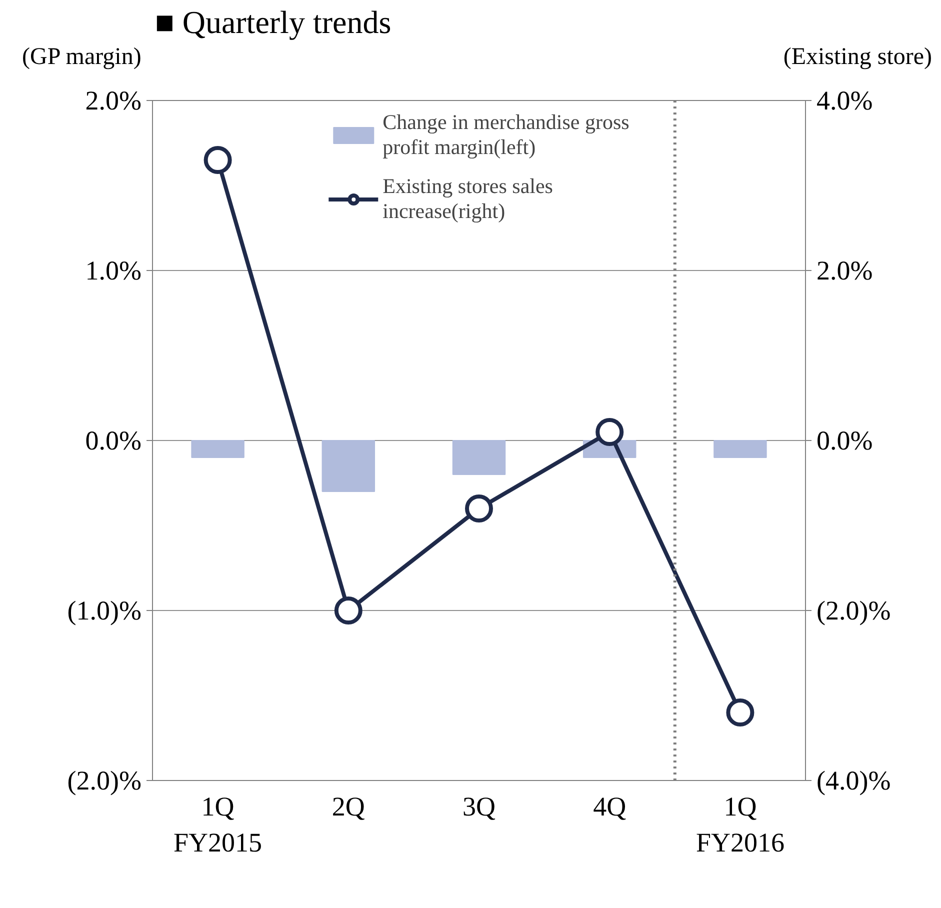 This screenshot has height=908, width=941. What do you see at coordinates (113, 101) in the screenshot?
I see `y-tick-label: 2.0%` at bounding box center [113, 101].